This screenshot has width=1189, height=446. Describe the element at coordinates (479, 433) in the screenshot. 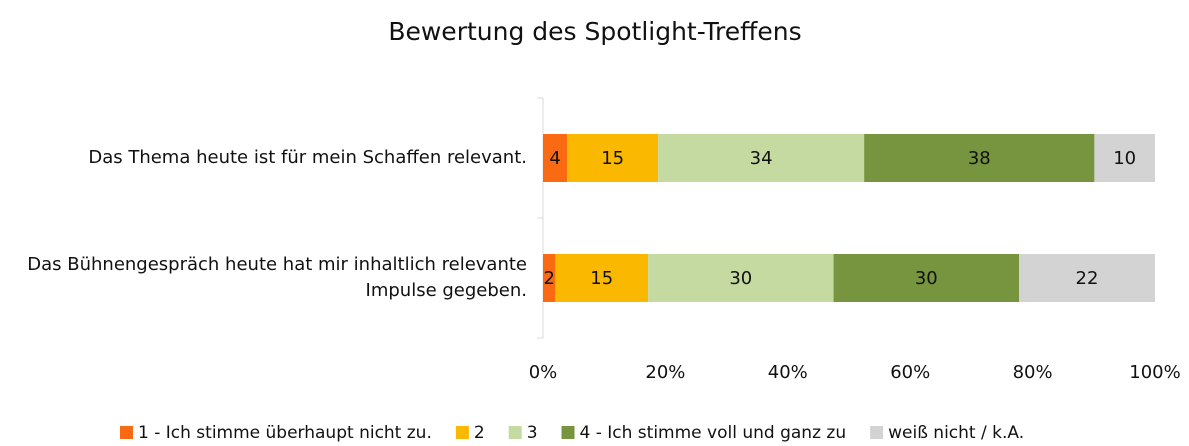

I see `legend-label: 2` at that location.